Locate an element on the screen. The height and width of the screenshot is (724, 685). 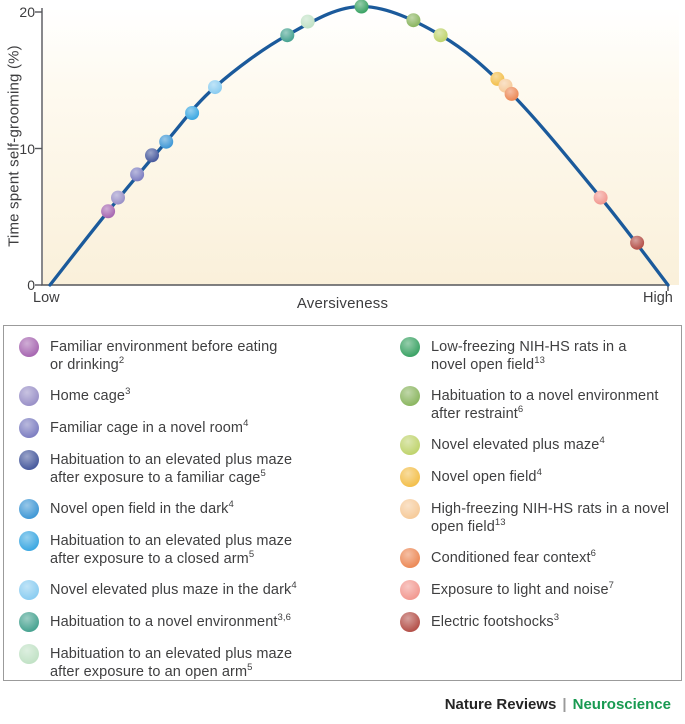
legend-item-12: Novel open field4 is located at coordinates (540, 477).